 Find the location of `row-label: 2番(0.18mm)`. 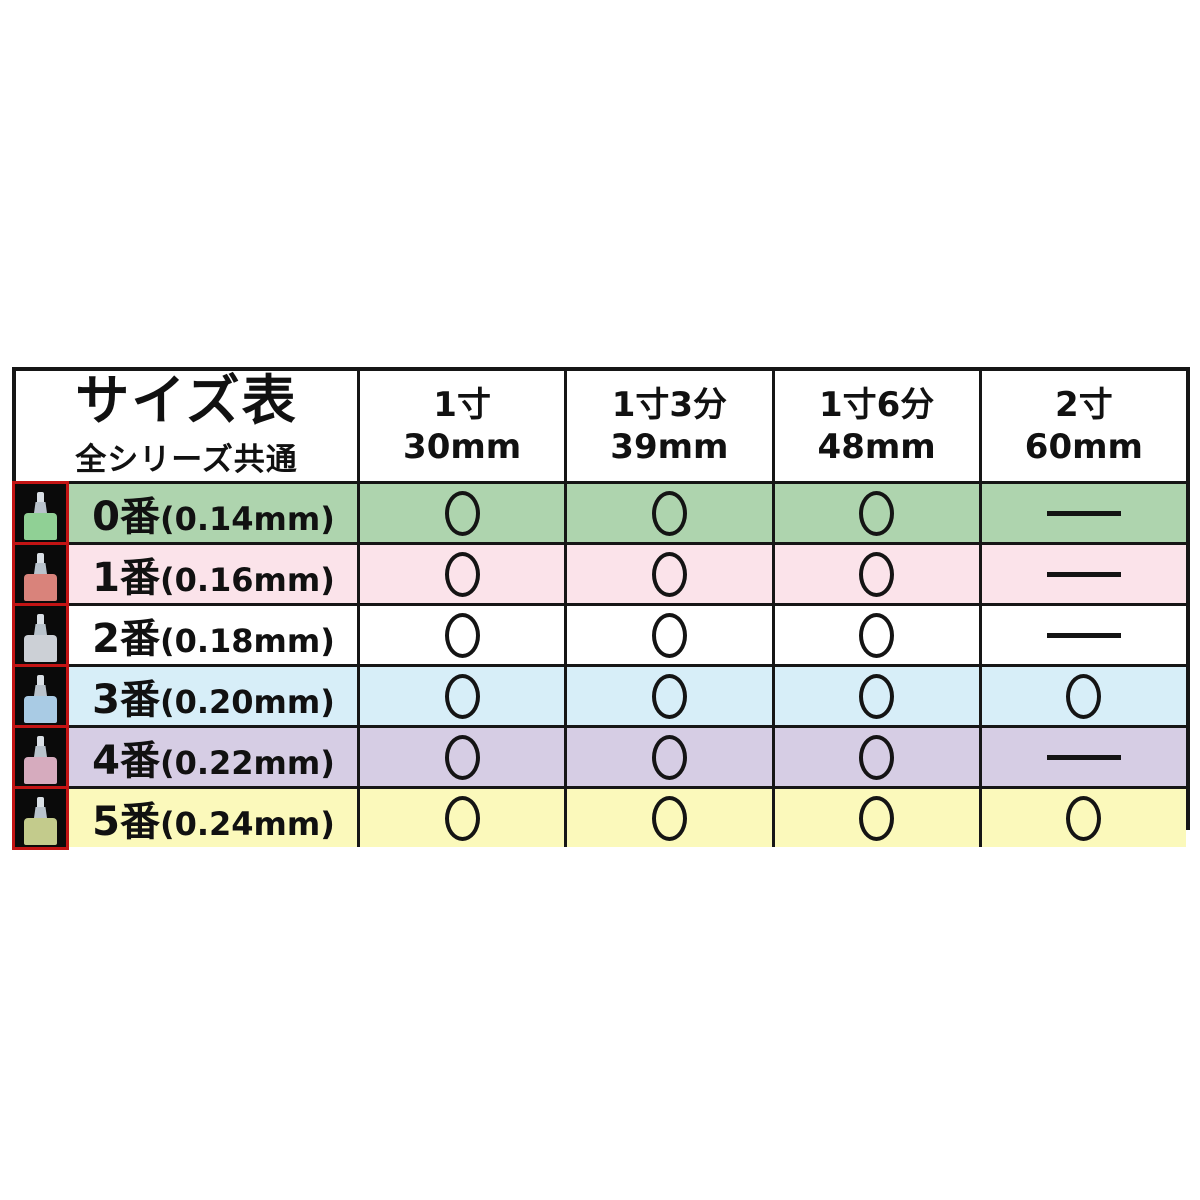

row-label: 2番(0.18mm) is located at coordinates (213, 635).